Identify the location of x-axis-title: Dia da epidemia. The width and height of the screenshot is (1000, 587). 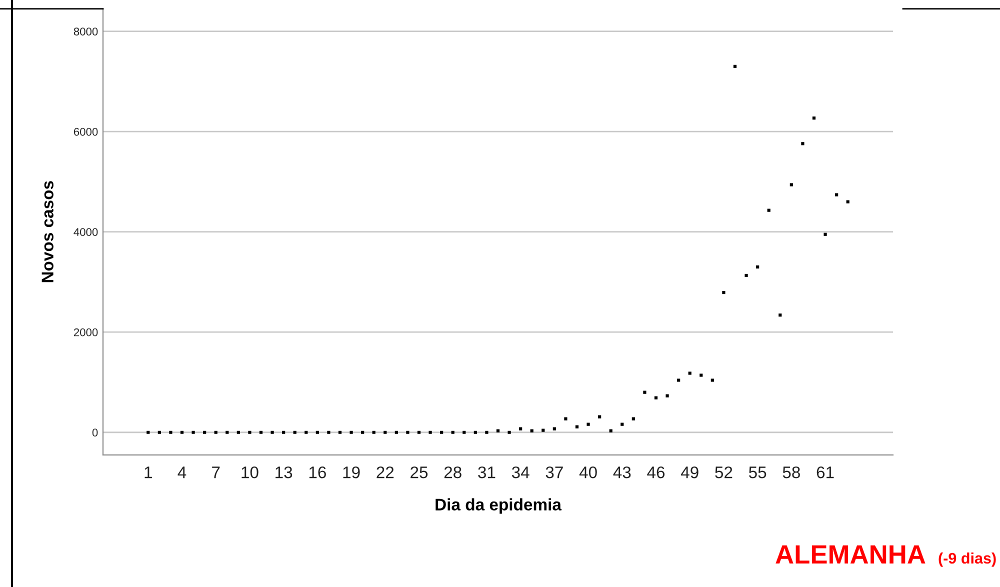
(499, 506).